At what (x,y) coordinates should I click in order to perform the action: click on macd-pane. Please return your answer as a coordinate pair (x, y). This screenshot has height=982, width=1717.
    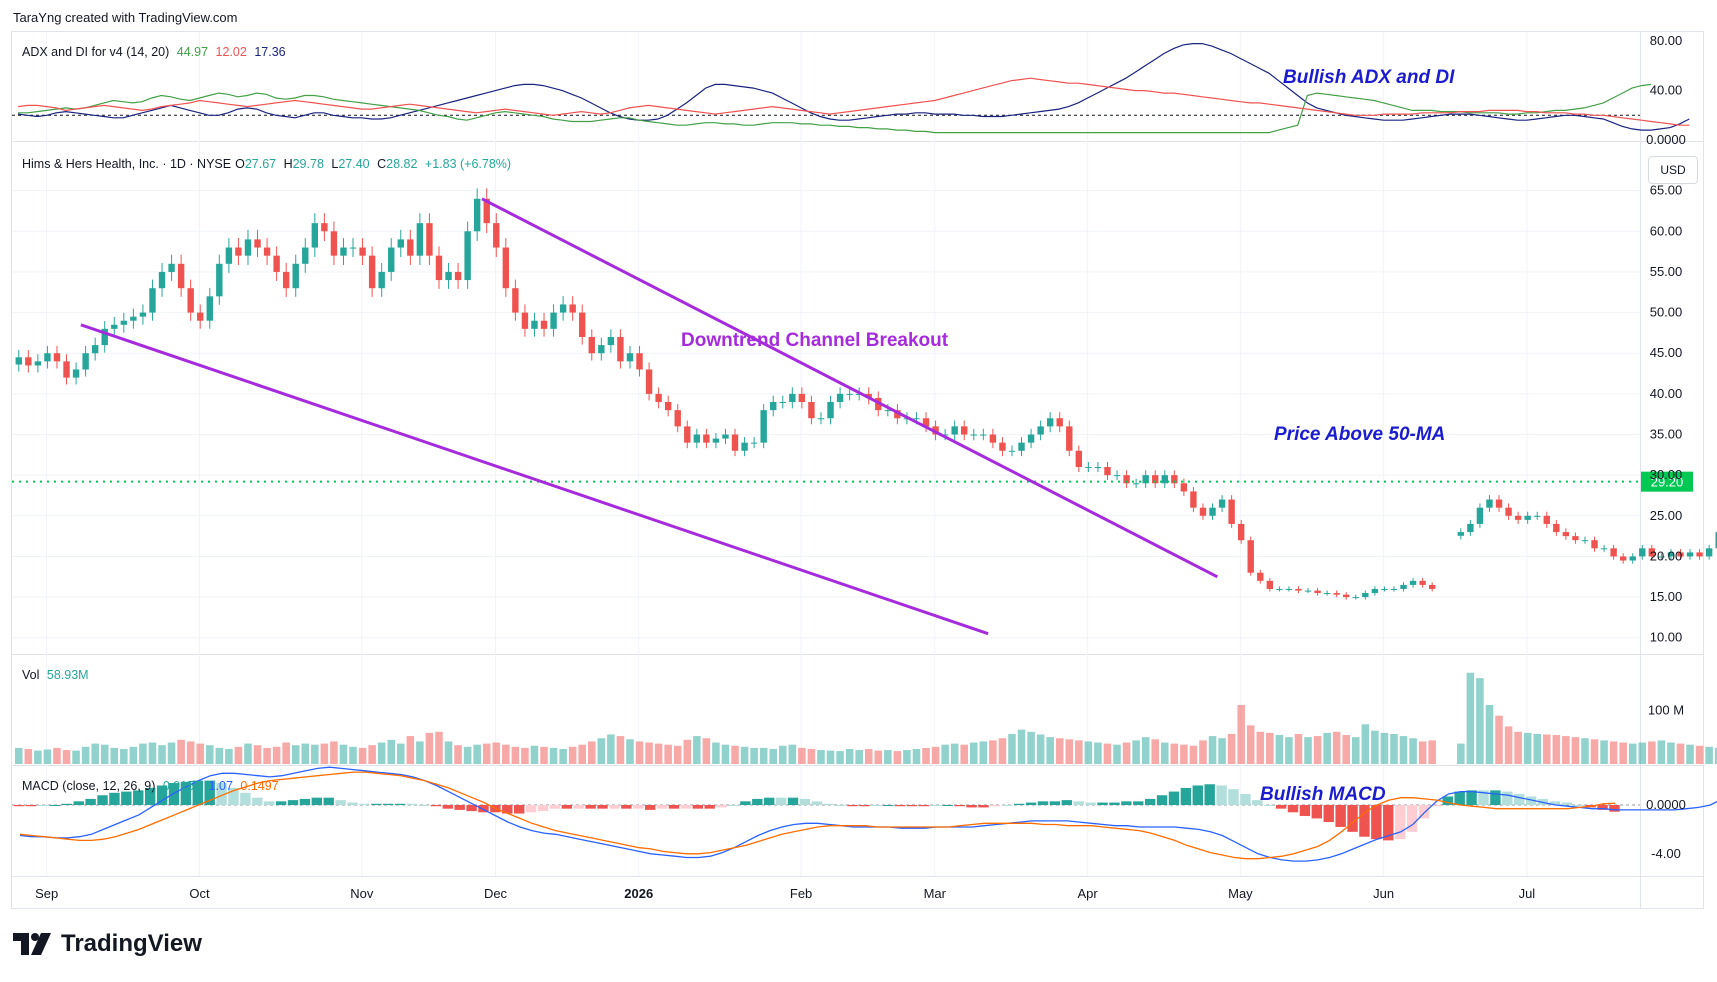
    Looking at the image, I should click on (864, 814).